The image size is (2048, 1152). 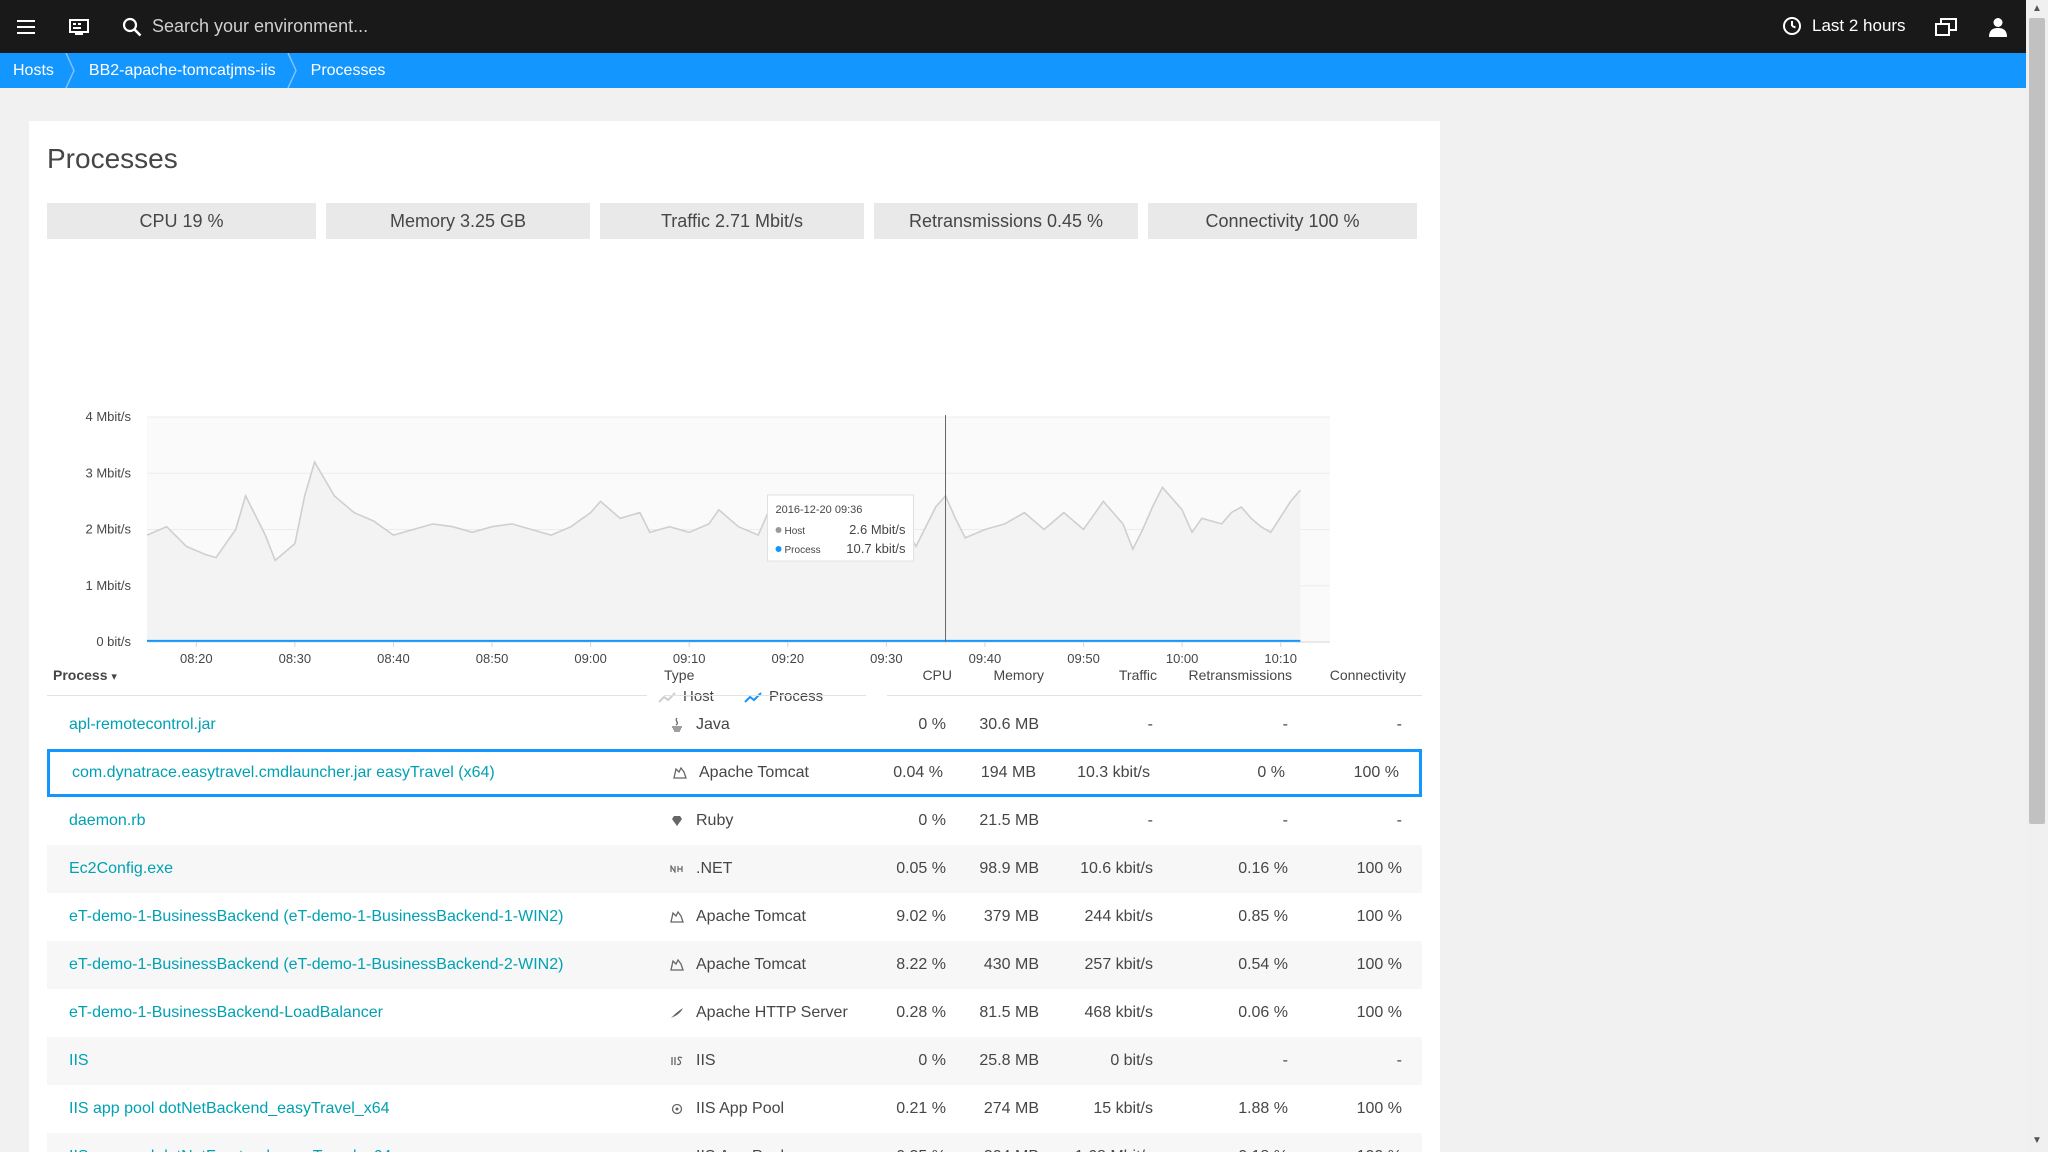 I want to click on tab-retransmissions: Retransmissions 0.45 %, so click(x=1006, y=221).